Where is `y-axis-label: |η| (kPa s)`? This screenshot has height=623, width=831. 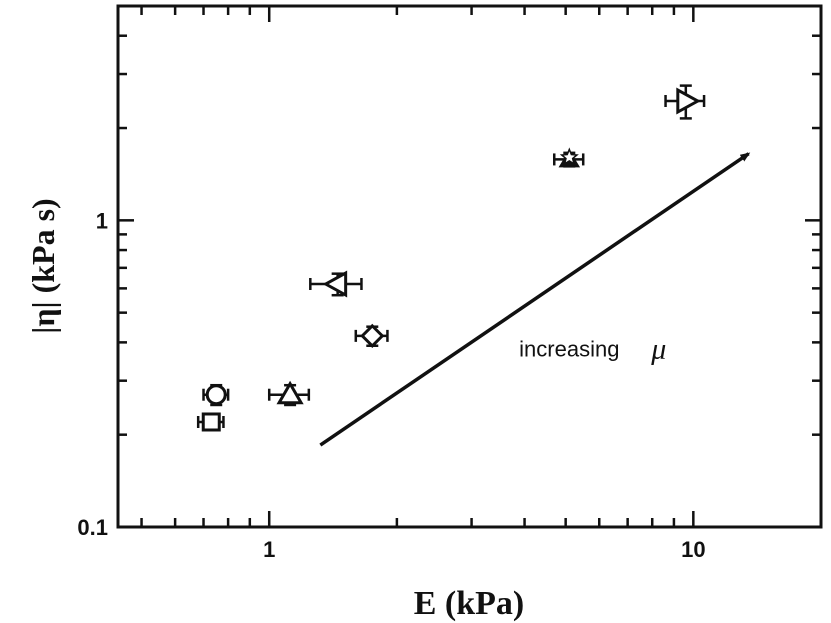 y-axis-label: |η| (kPa s) is located at coordinates (43, 265).